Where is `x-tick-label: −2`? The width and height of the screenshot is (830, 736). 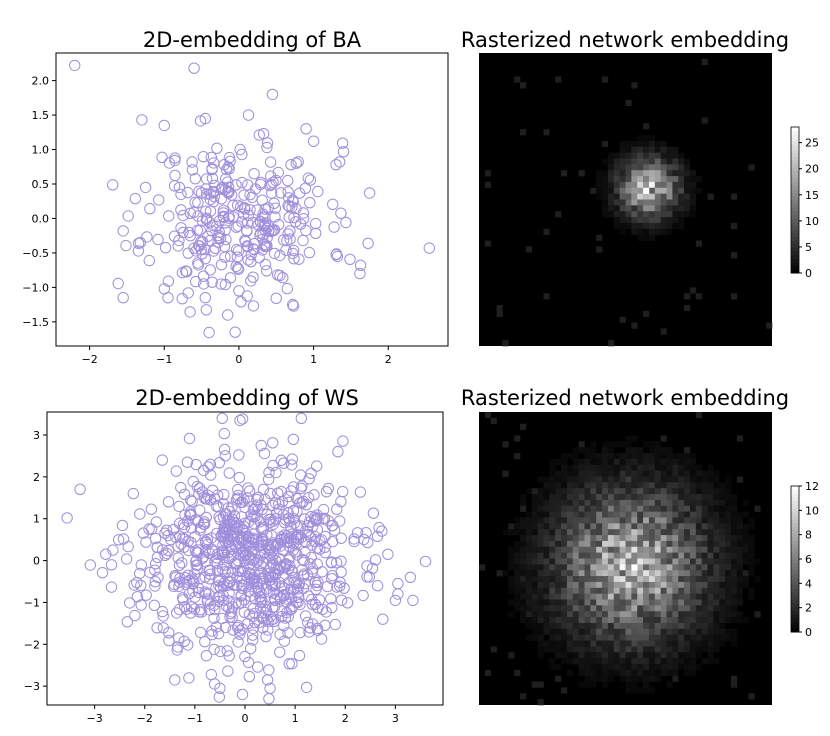 x-tick-label: −2 is located at coordinates (145, 718).